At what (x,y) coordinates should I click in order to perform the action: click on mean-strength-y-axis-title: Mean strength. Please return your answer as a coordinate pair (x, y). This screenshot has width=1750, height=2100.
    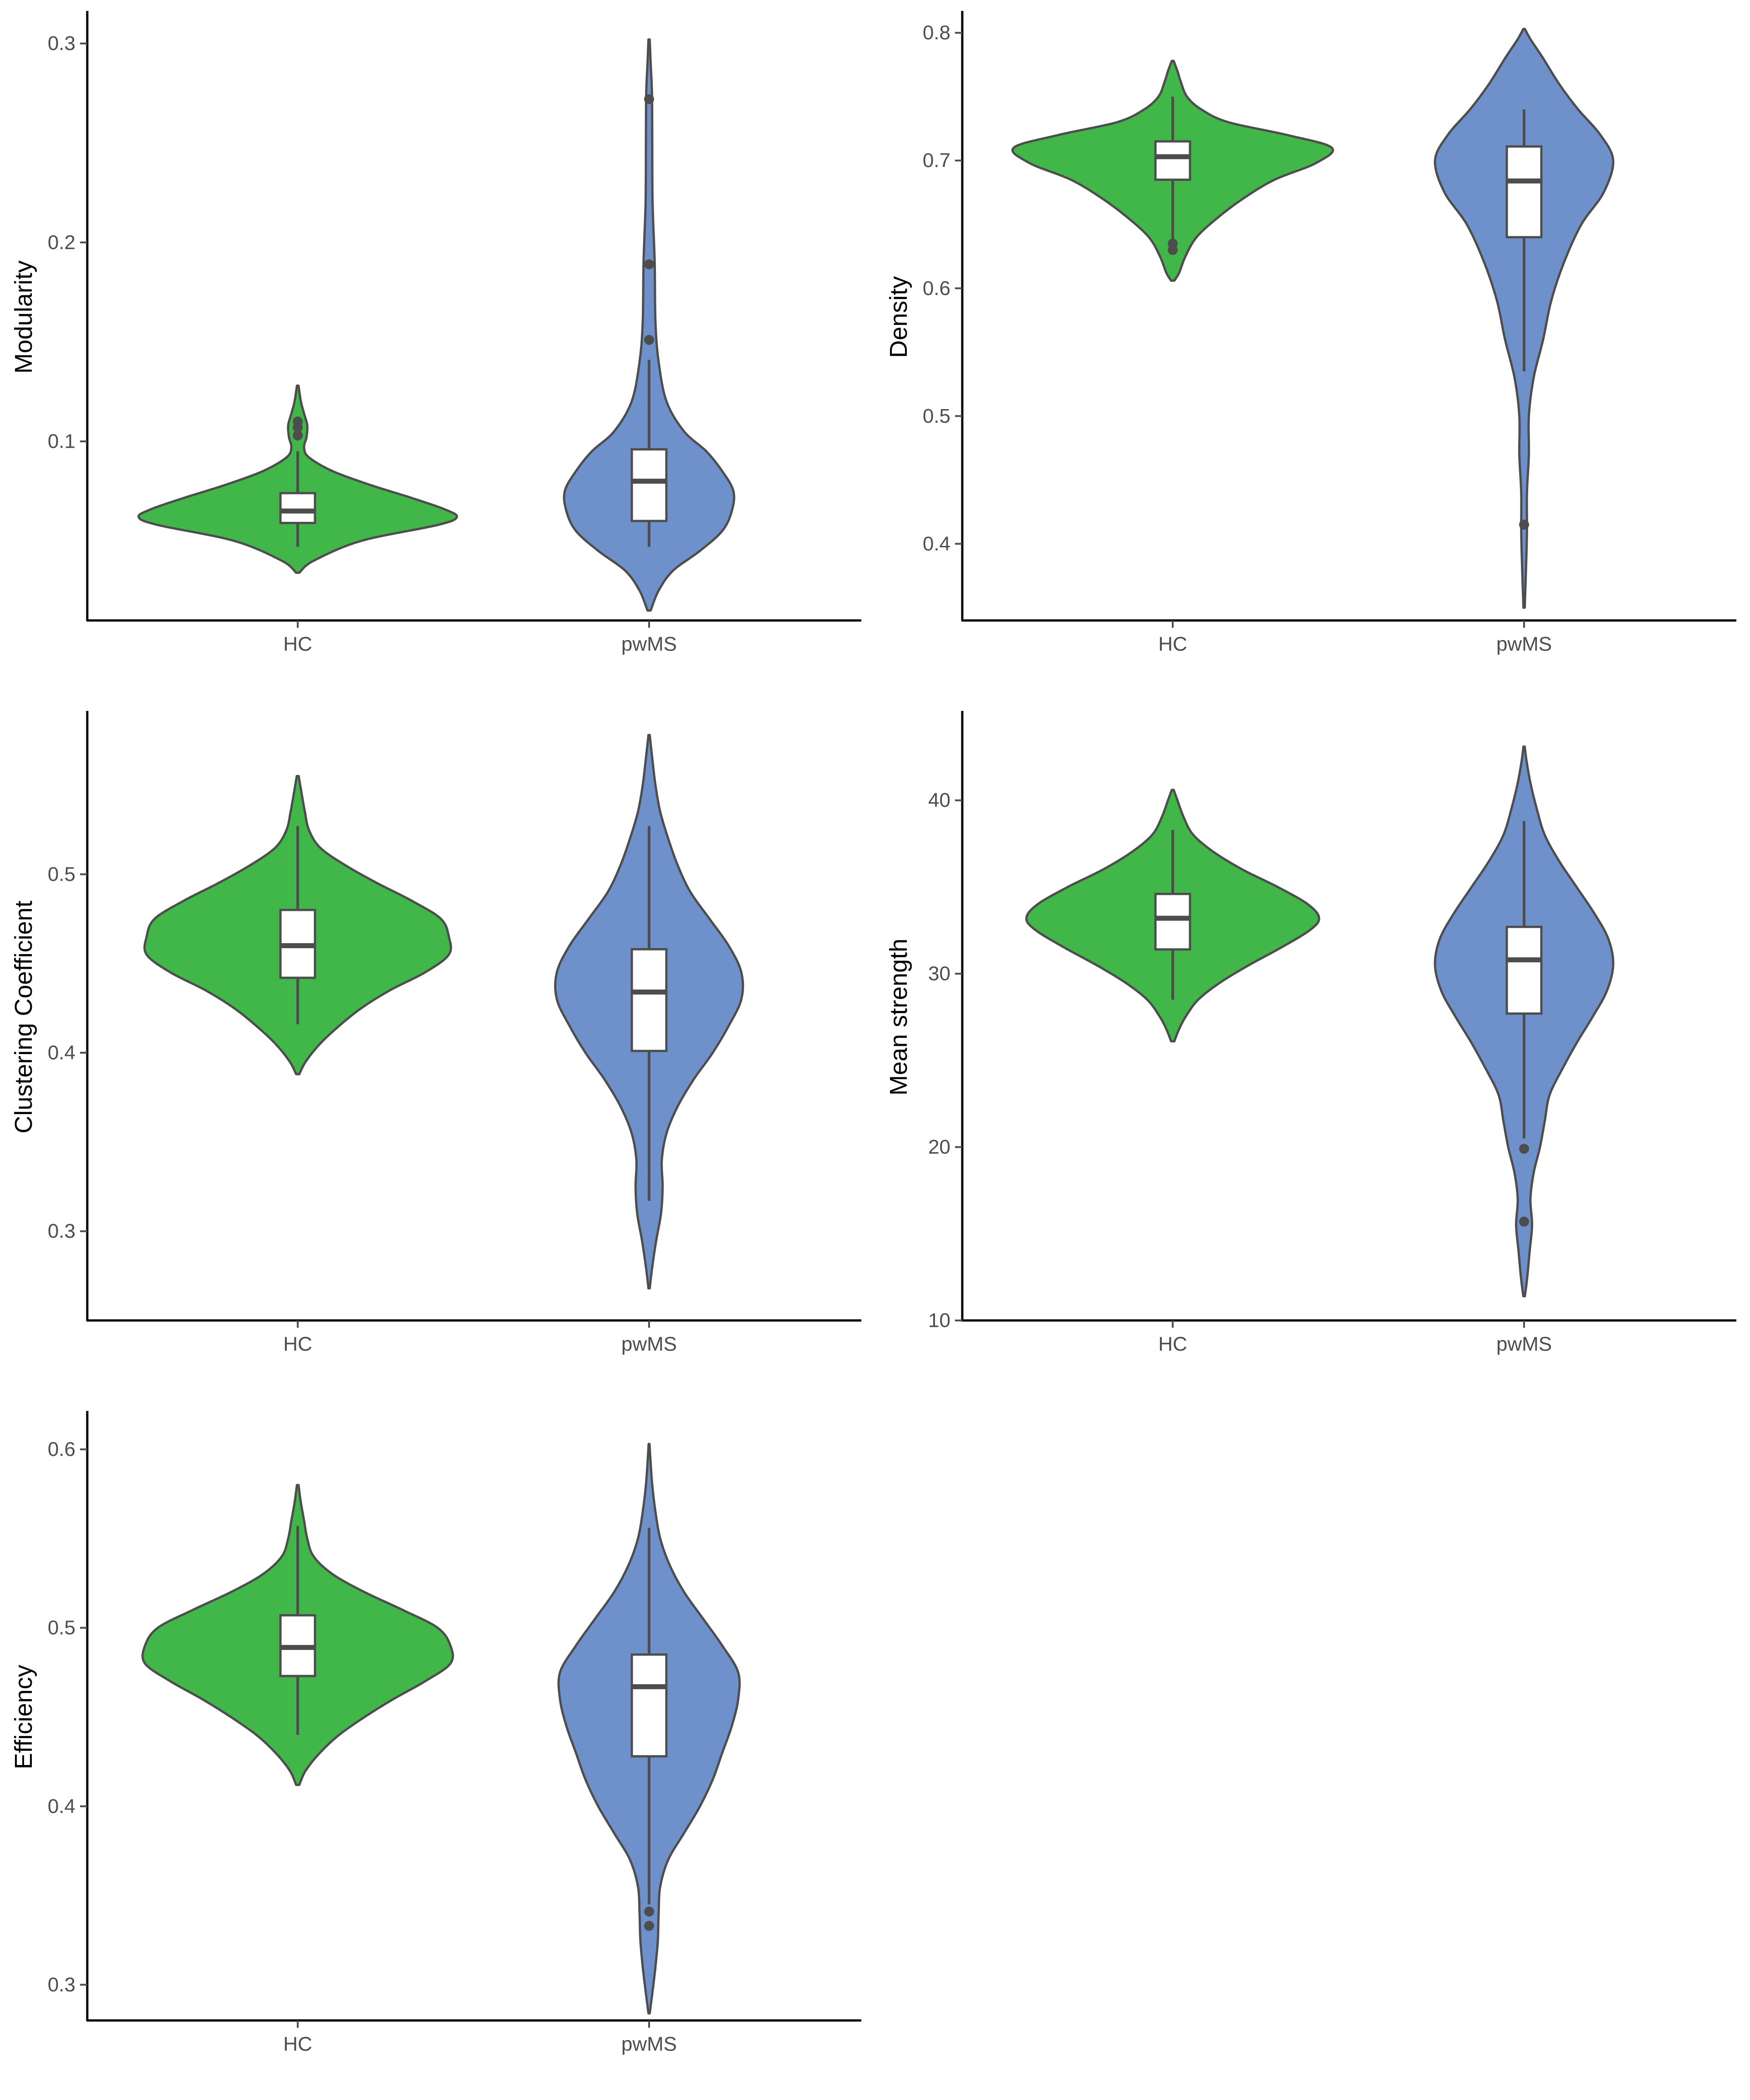
    Looking at the image, I should click on (899, 1017).